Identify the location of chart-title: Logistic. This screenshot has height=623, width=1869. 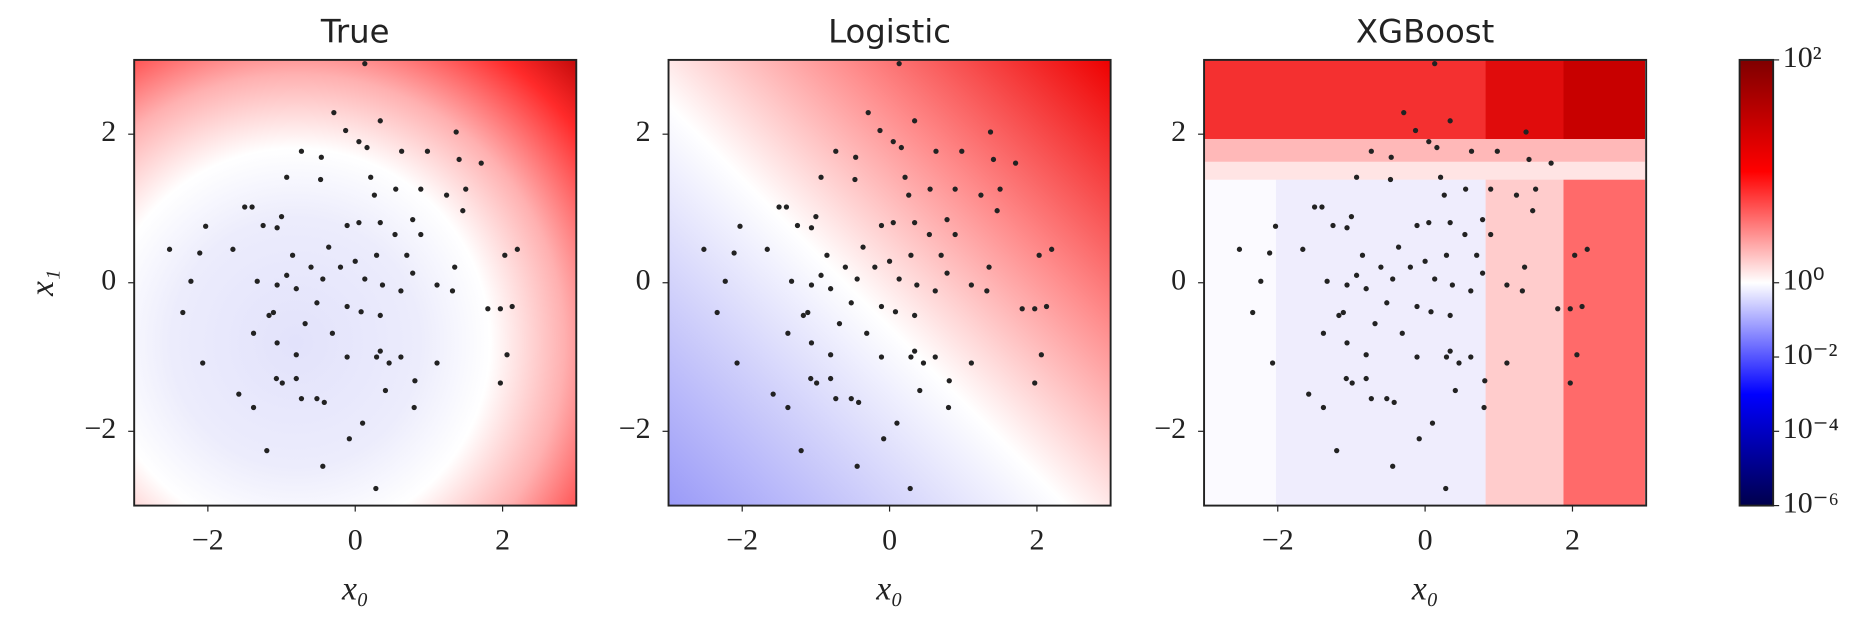
(889, 32).